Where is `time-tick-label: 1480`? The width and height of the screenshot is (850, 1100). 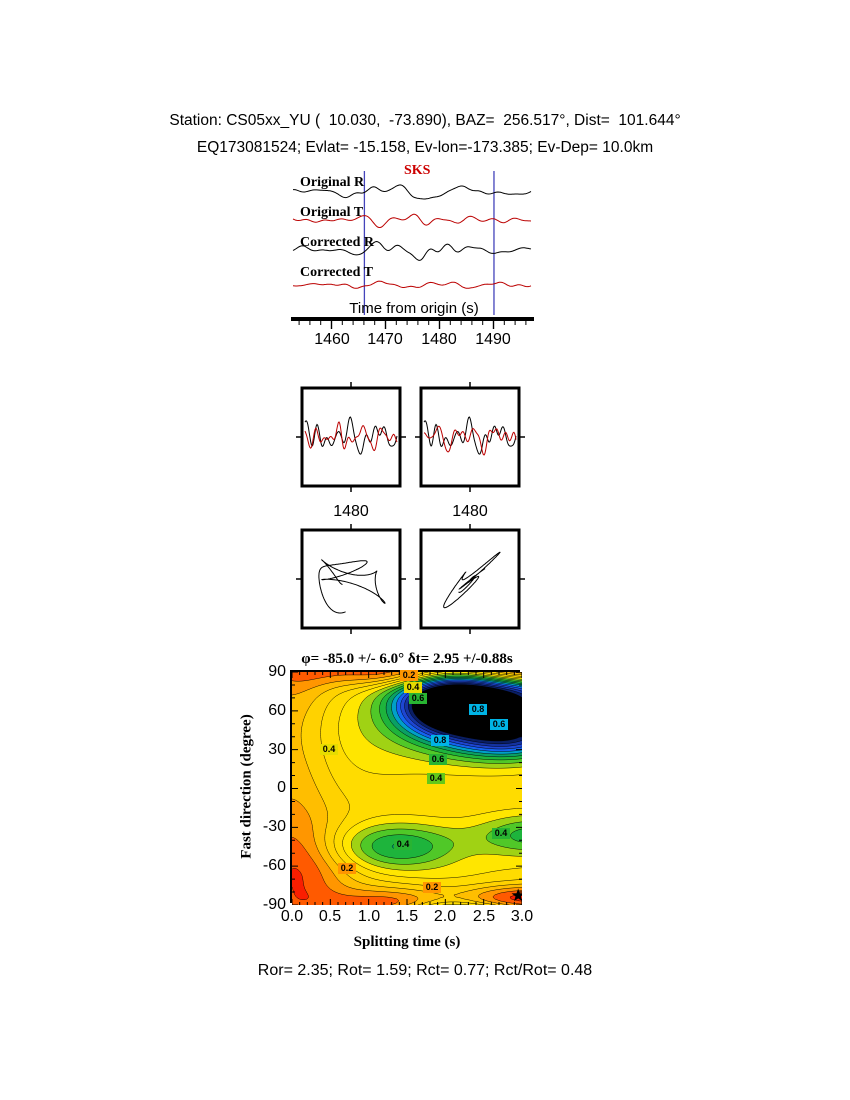
time-tick-label: 1480 is located at coordinates (439, 339).